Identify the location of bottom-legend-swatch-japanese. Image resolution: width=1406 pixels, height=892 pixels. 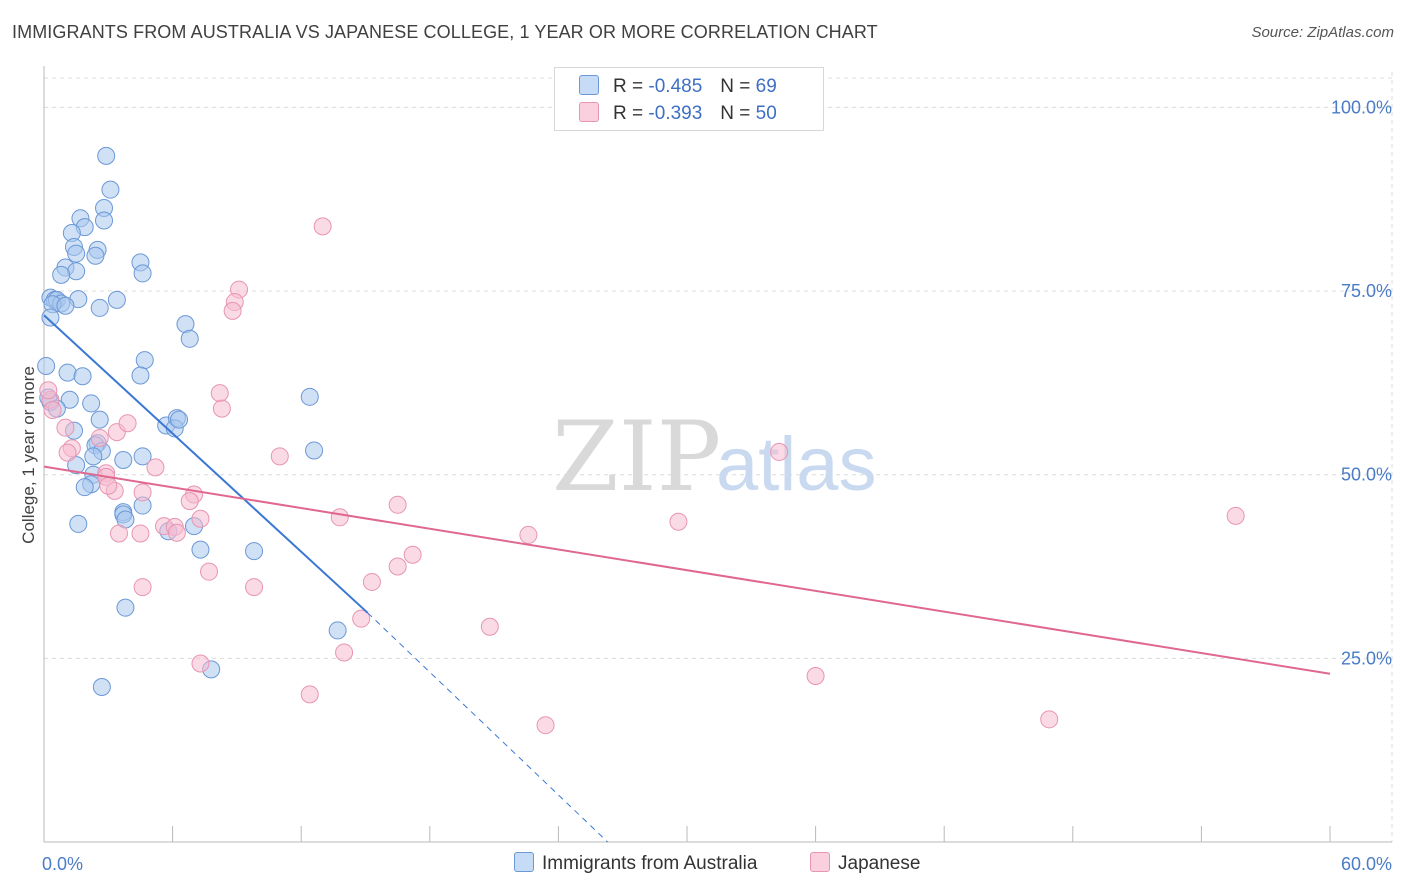
(820, 862).